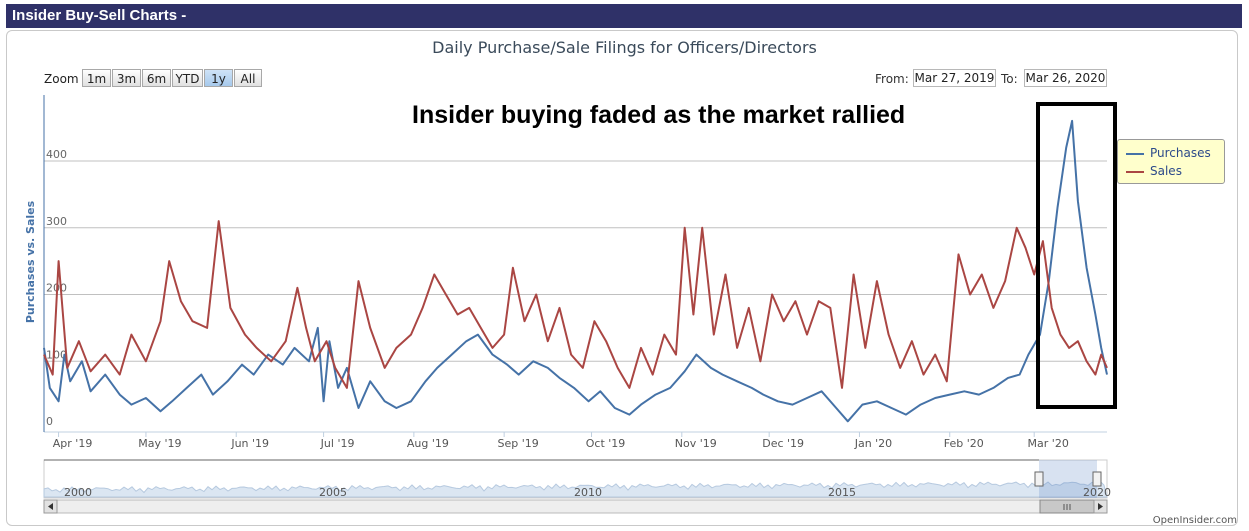  I want to click on y-tick-label: 300, so click(56, 221).